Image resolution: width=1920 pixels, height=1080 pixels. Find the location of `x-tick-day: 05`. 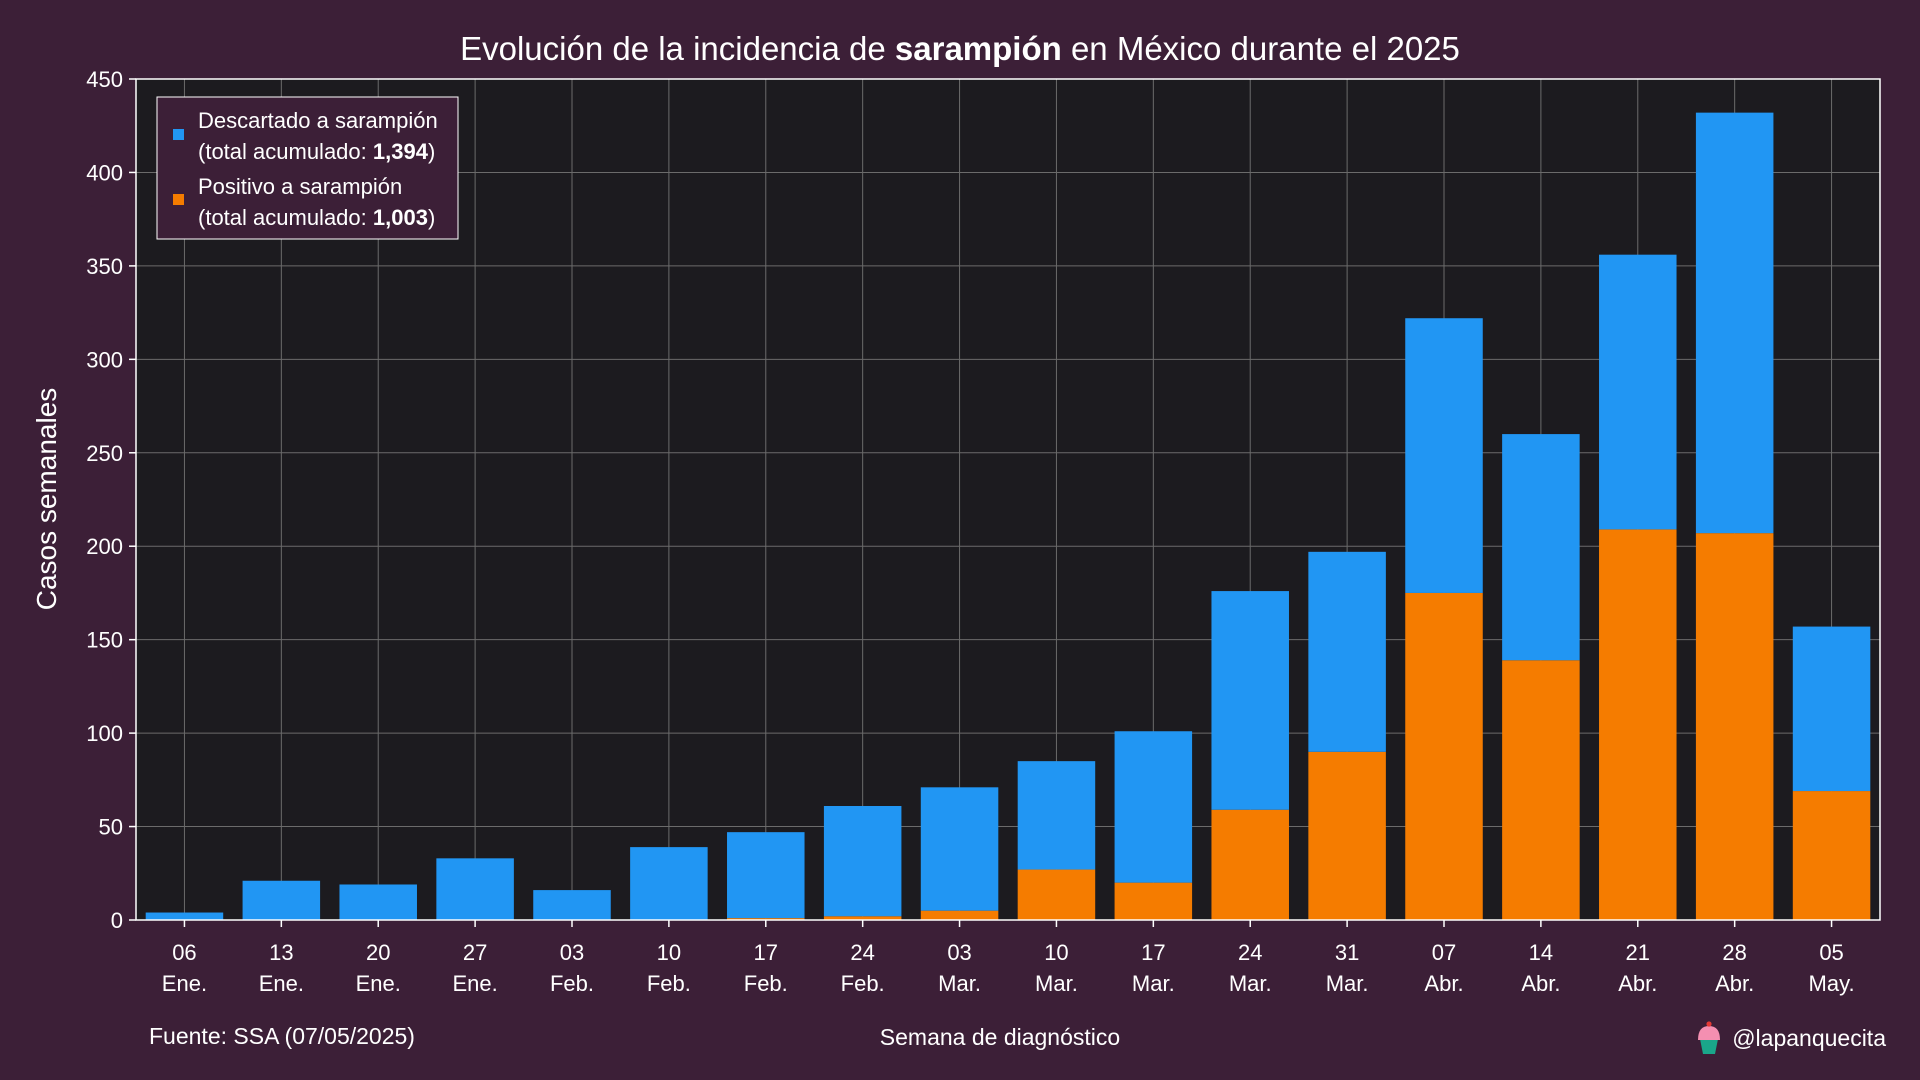

x-tick-day: 05 is located at coordinates (1831, 952).